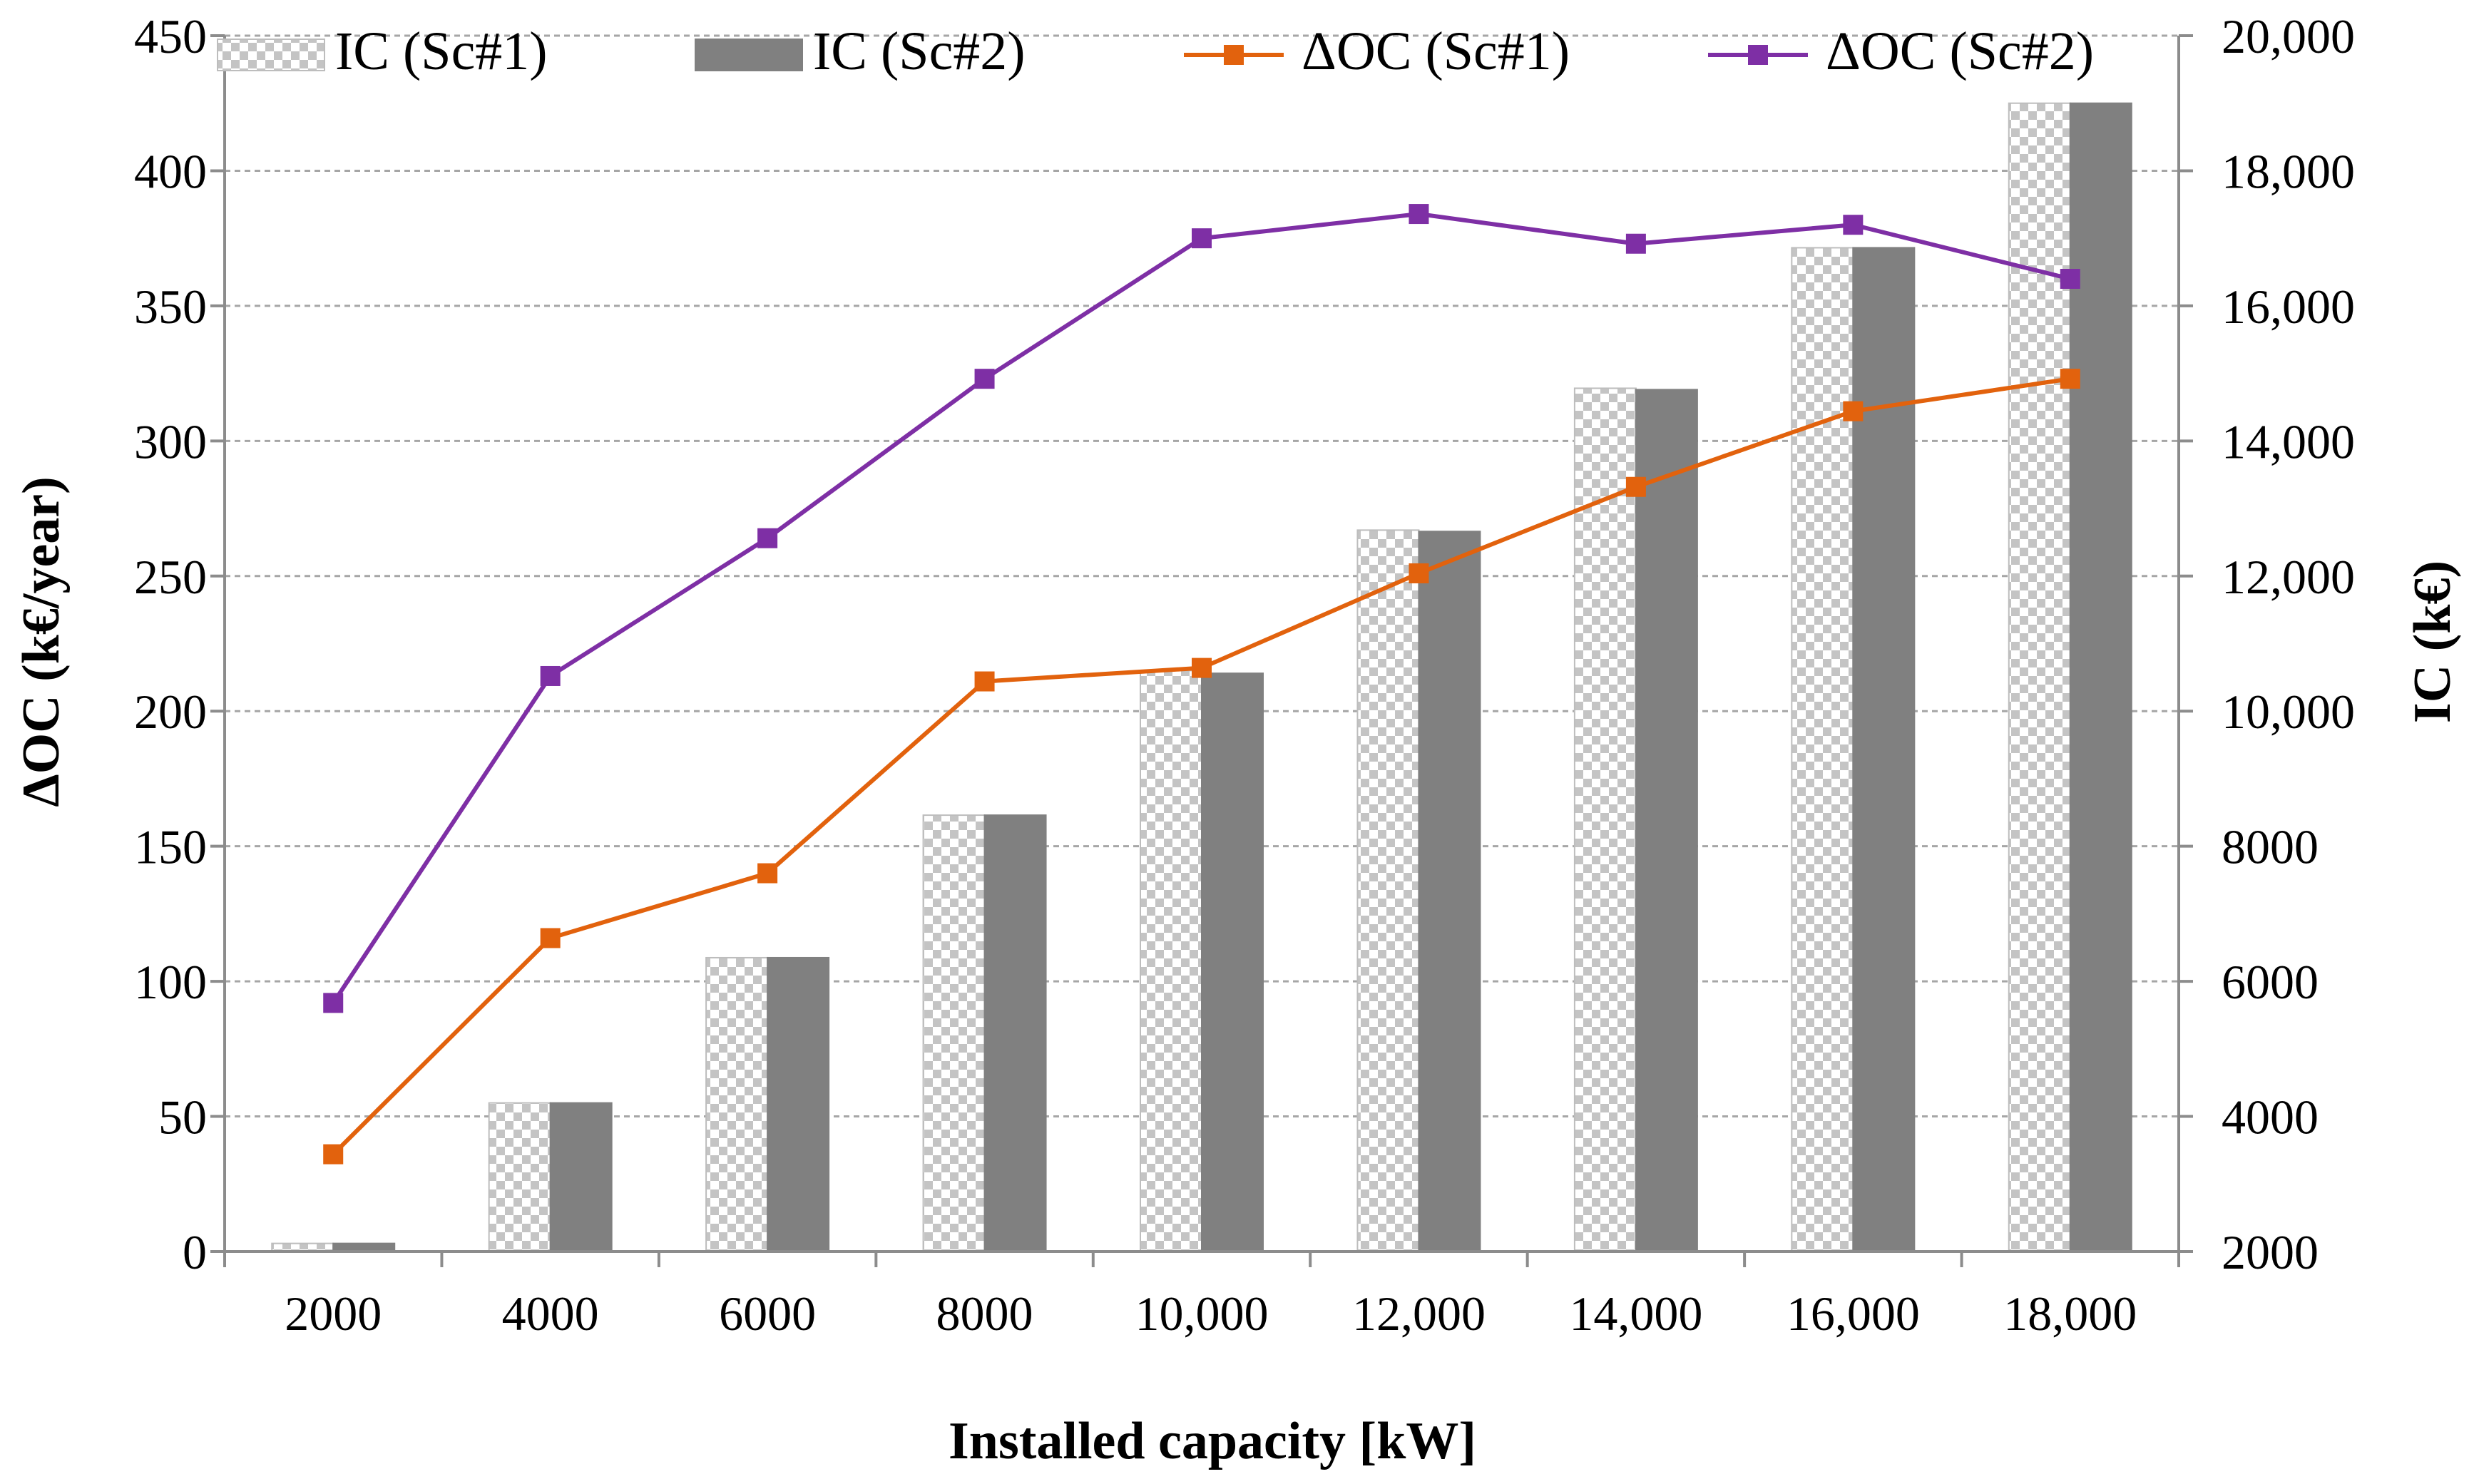 This screenshot has width=2474, height=1484. Describe the element at coordinates (170, 441) in the screenshot. I see `left-tick-label: 300` at that location.